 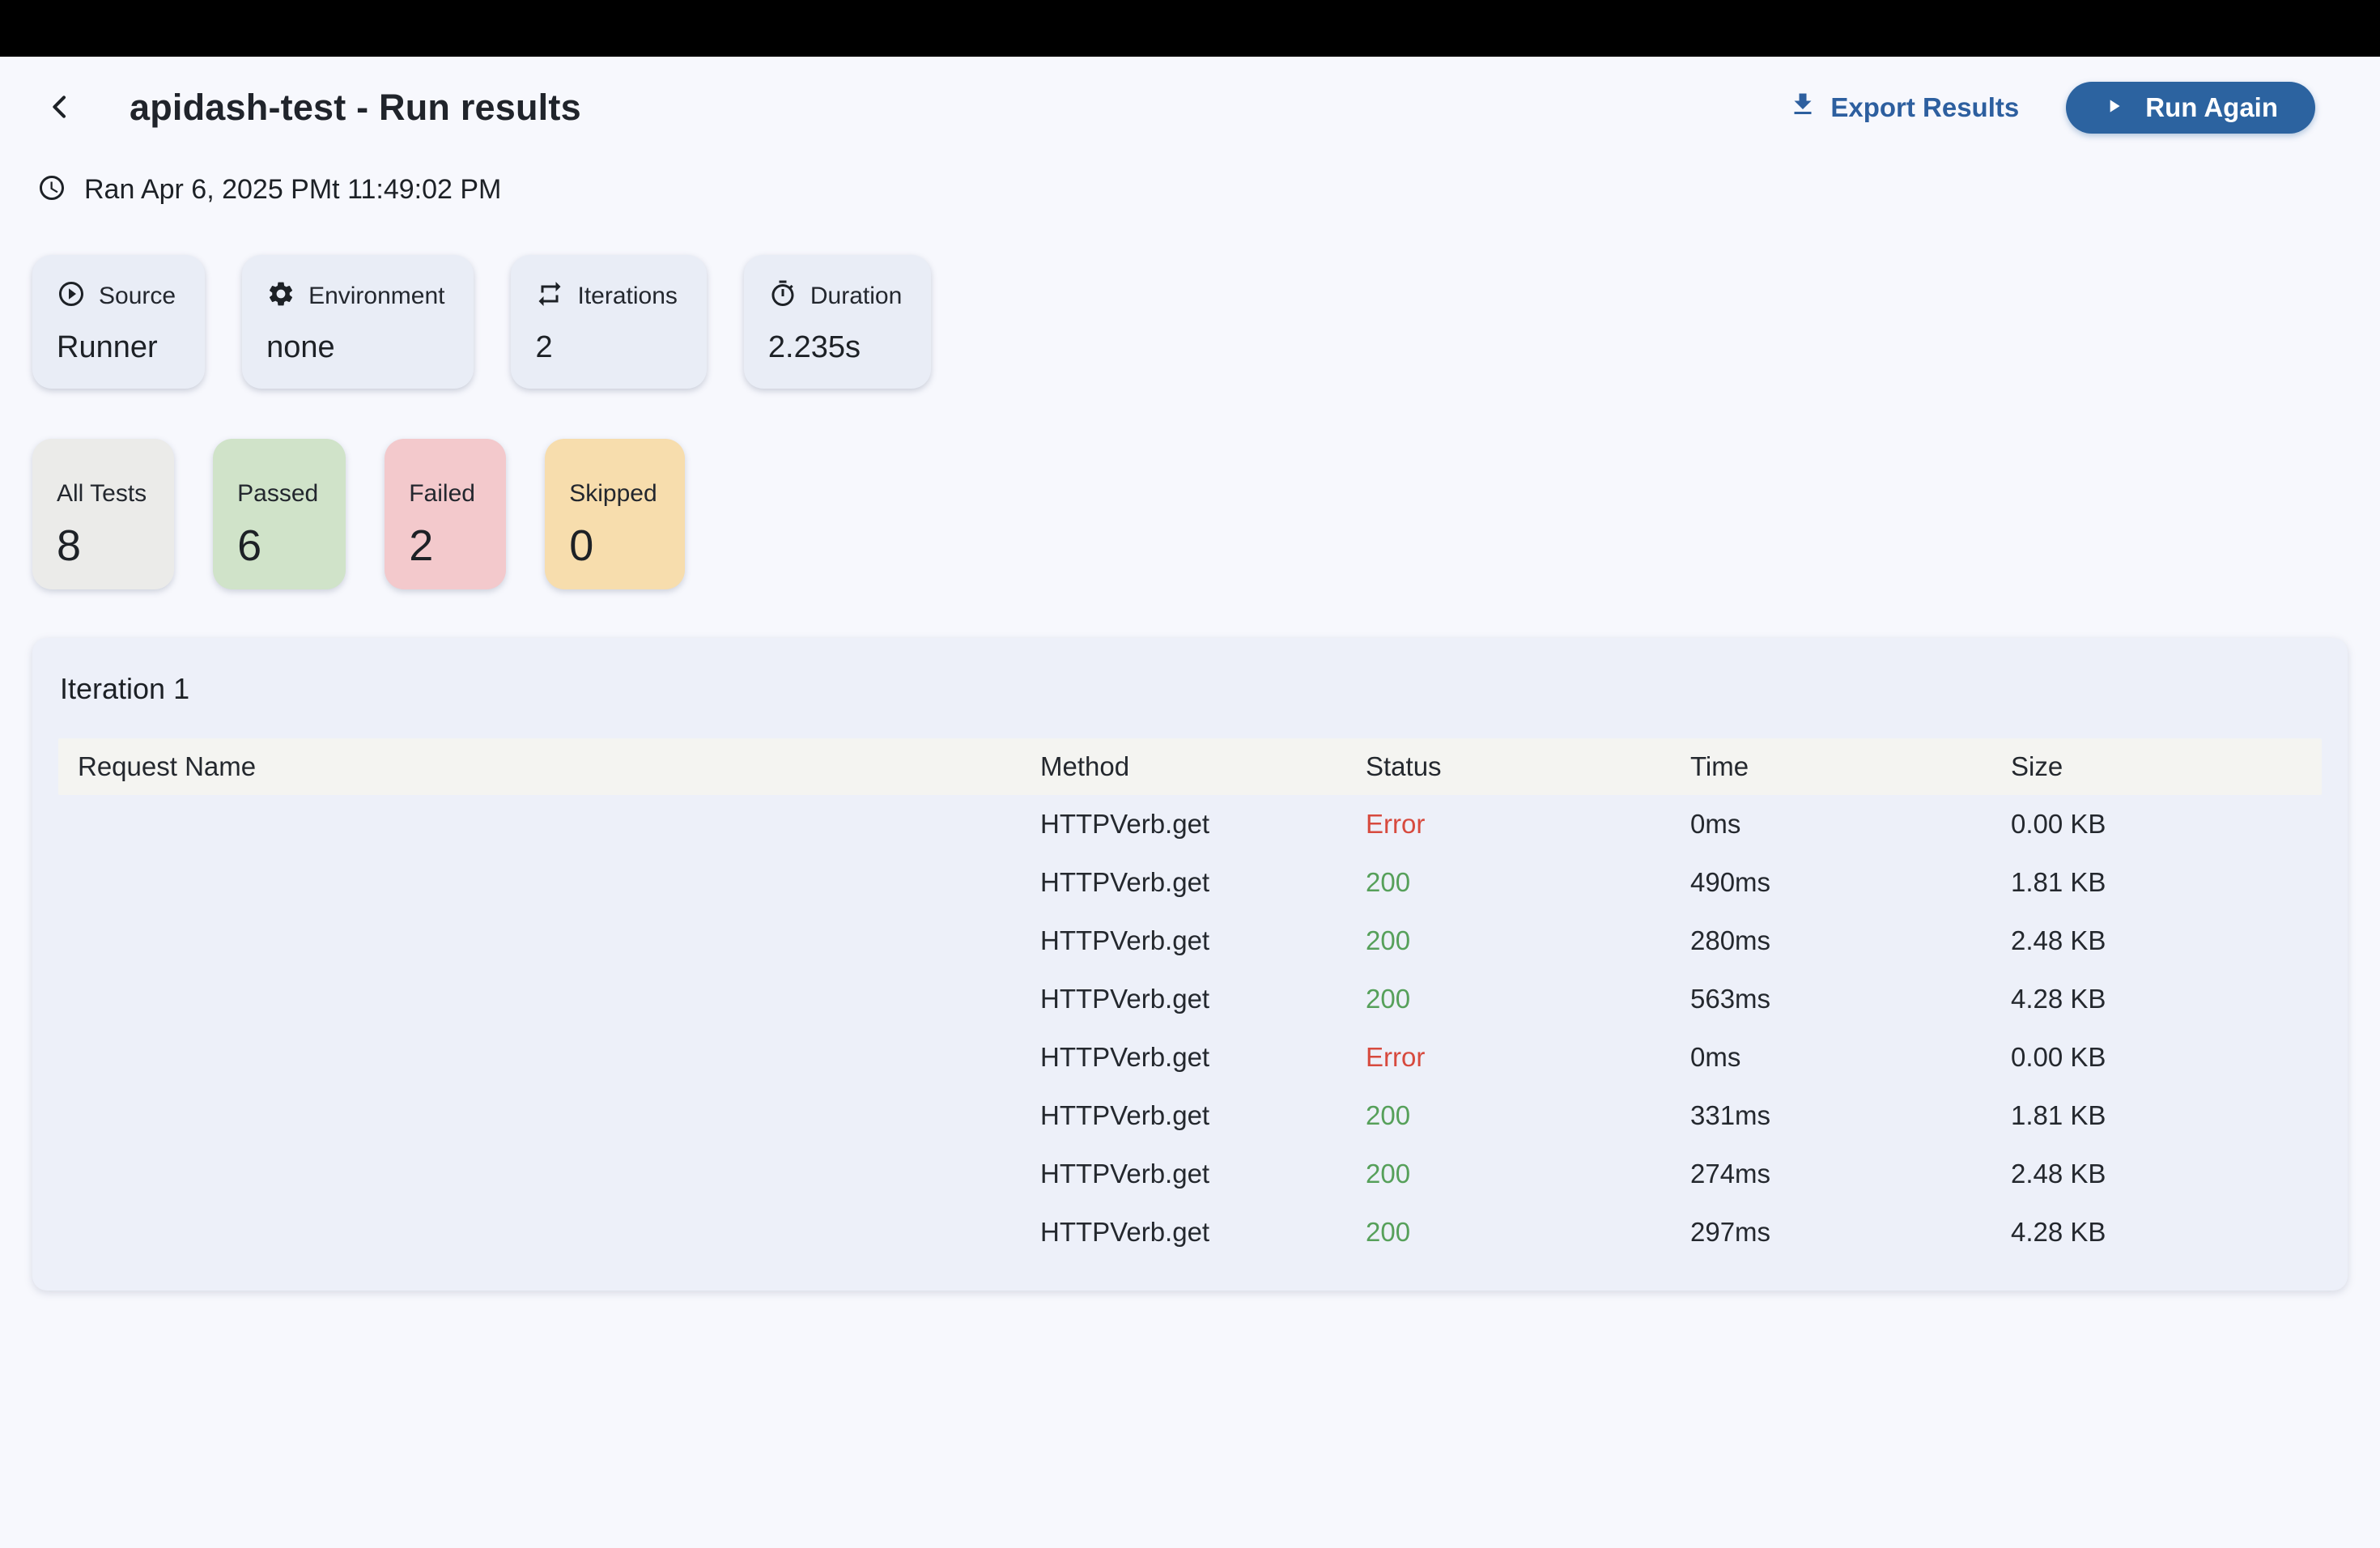 What do you see at coordinates (613, 493) in the screenshot?
I see `skipped-label: Skipped` at bounding box center [613, 493].